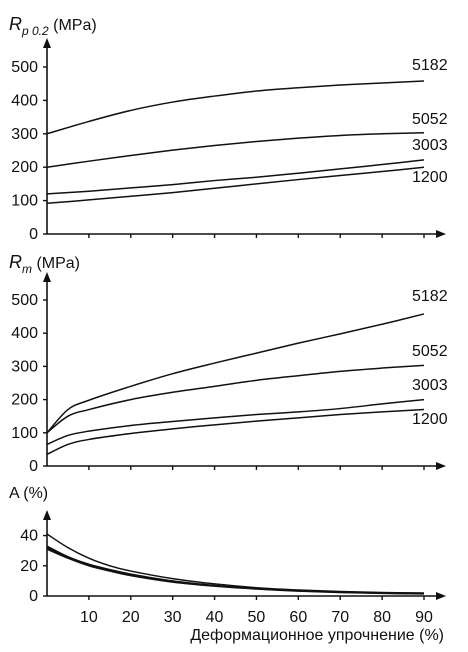 Image resolution: width=468 pixels, height=652 pixels. What do you see at coordinates (340, 617) in the screenshot?
I see `x-tick-label: 70` at bounding box center [340, 617].